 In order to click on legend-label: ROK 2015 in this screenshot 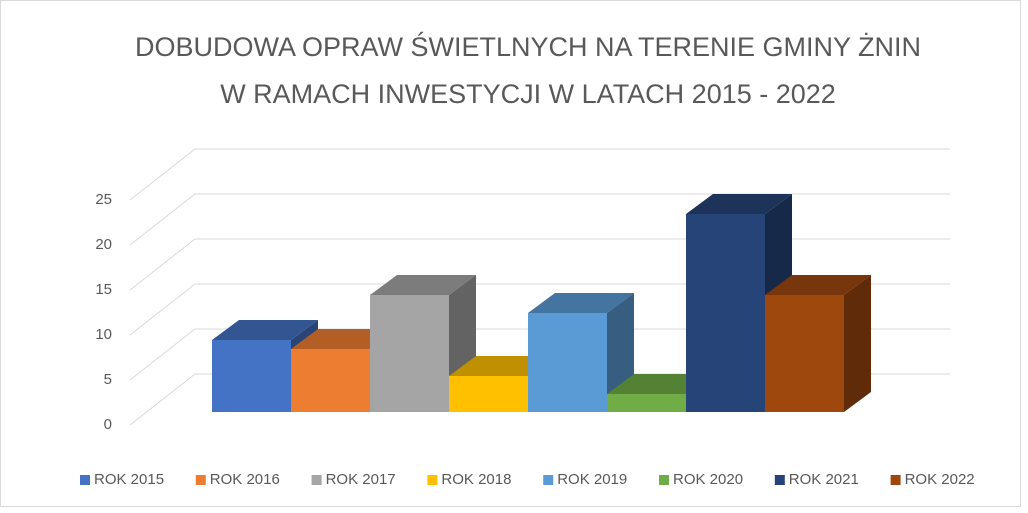, I will do `click(129, 479)`.